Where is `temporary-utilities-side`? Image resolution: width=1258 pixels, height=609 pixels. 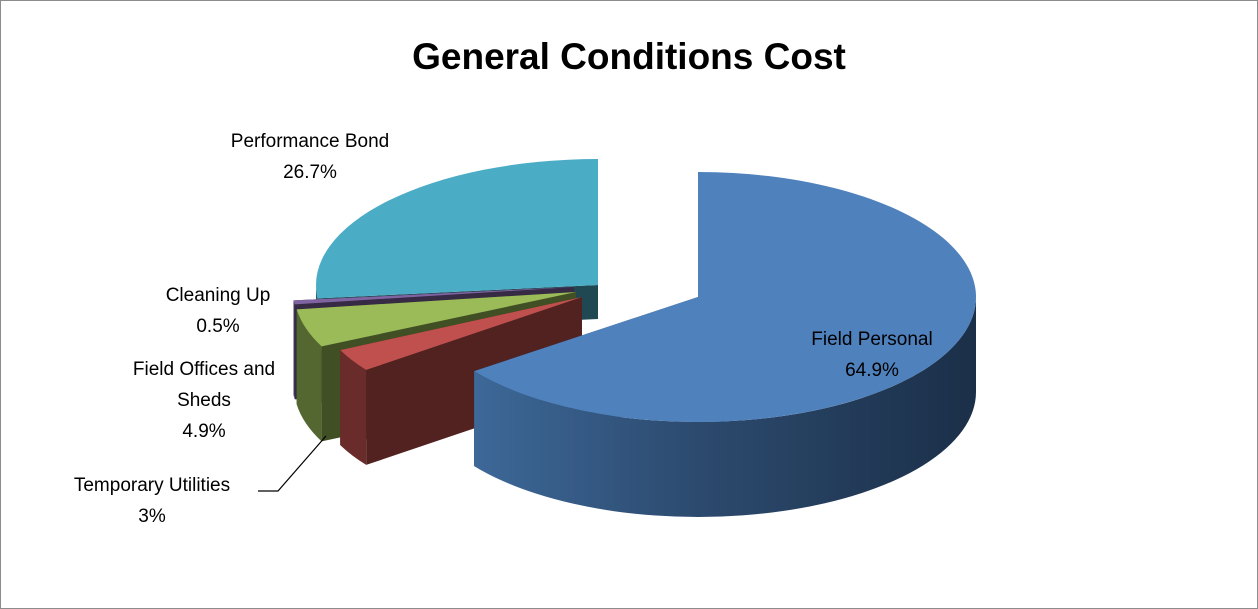 temporary-utilities-side is located at coordinates (353, 407).